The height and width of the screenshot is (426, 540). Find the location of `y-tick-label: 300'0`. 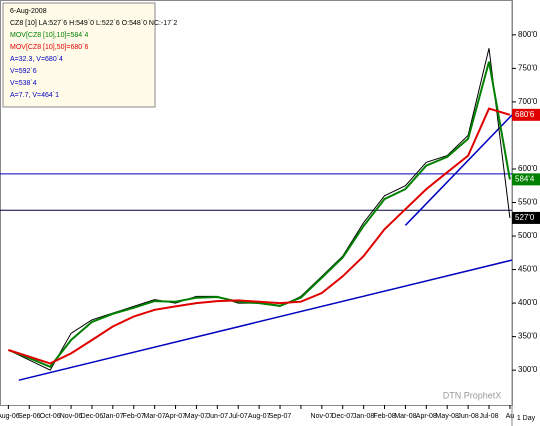

y-tick-label: 300'0 is located at coordinates (528, 369).